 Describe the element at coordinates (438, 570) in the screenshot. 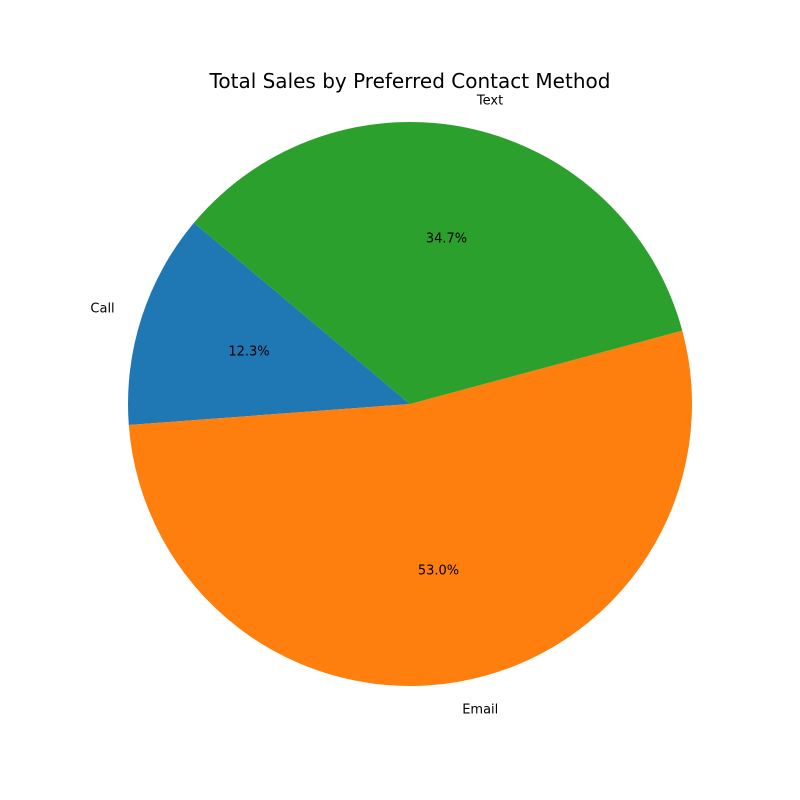

I see `percent-label-email: 53.0%` at that location.